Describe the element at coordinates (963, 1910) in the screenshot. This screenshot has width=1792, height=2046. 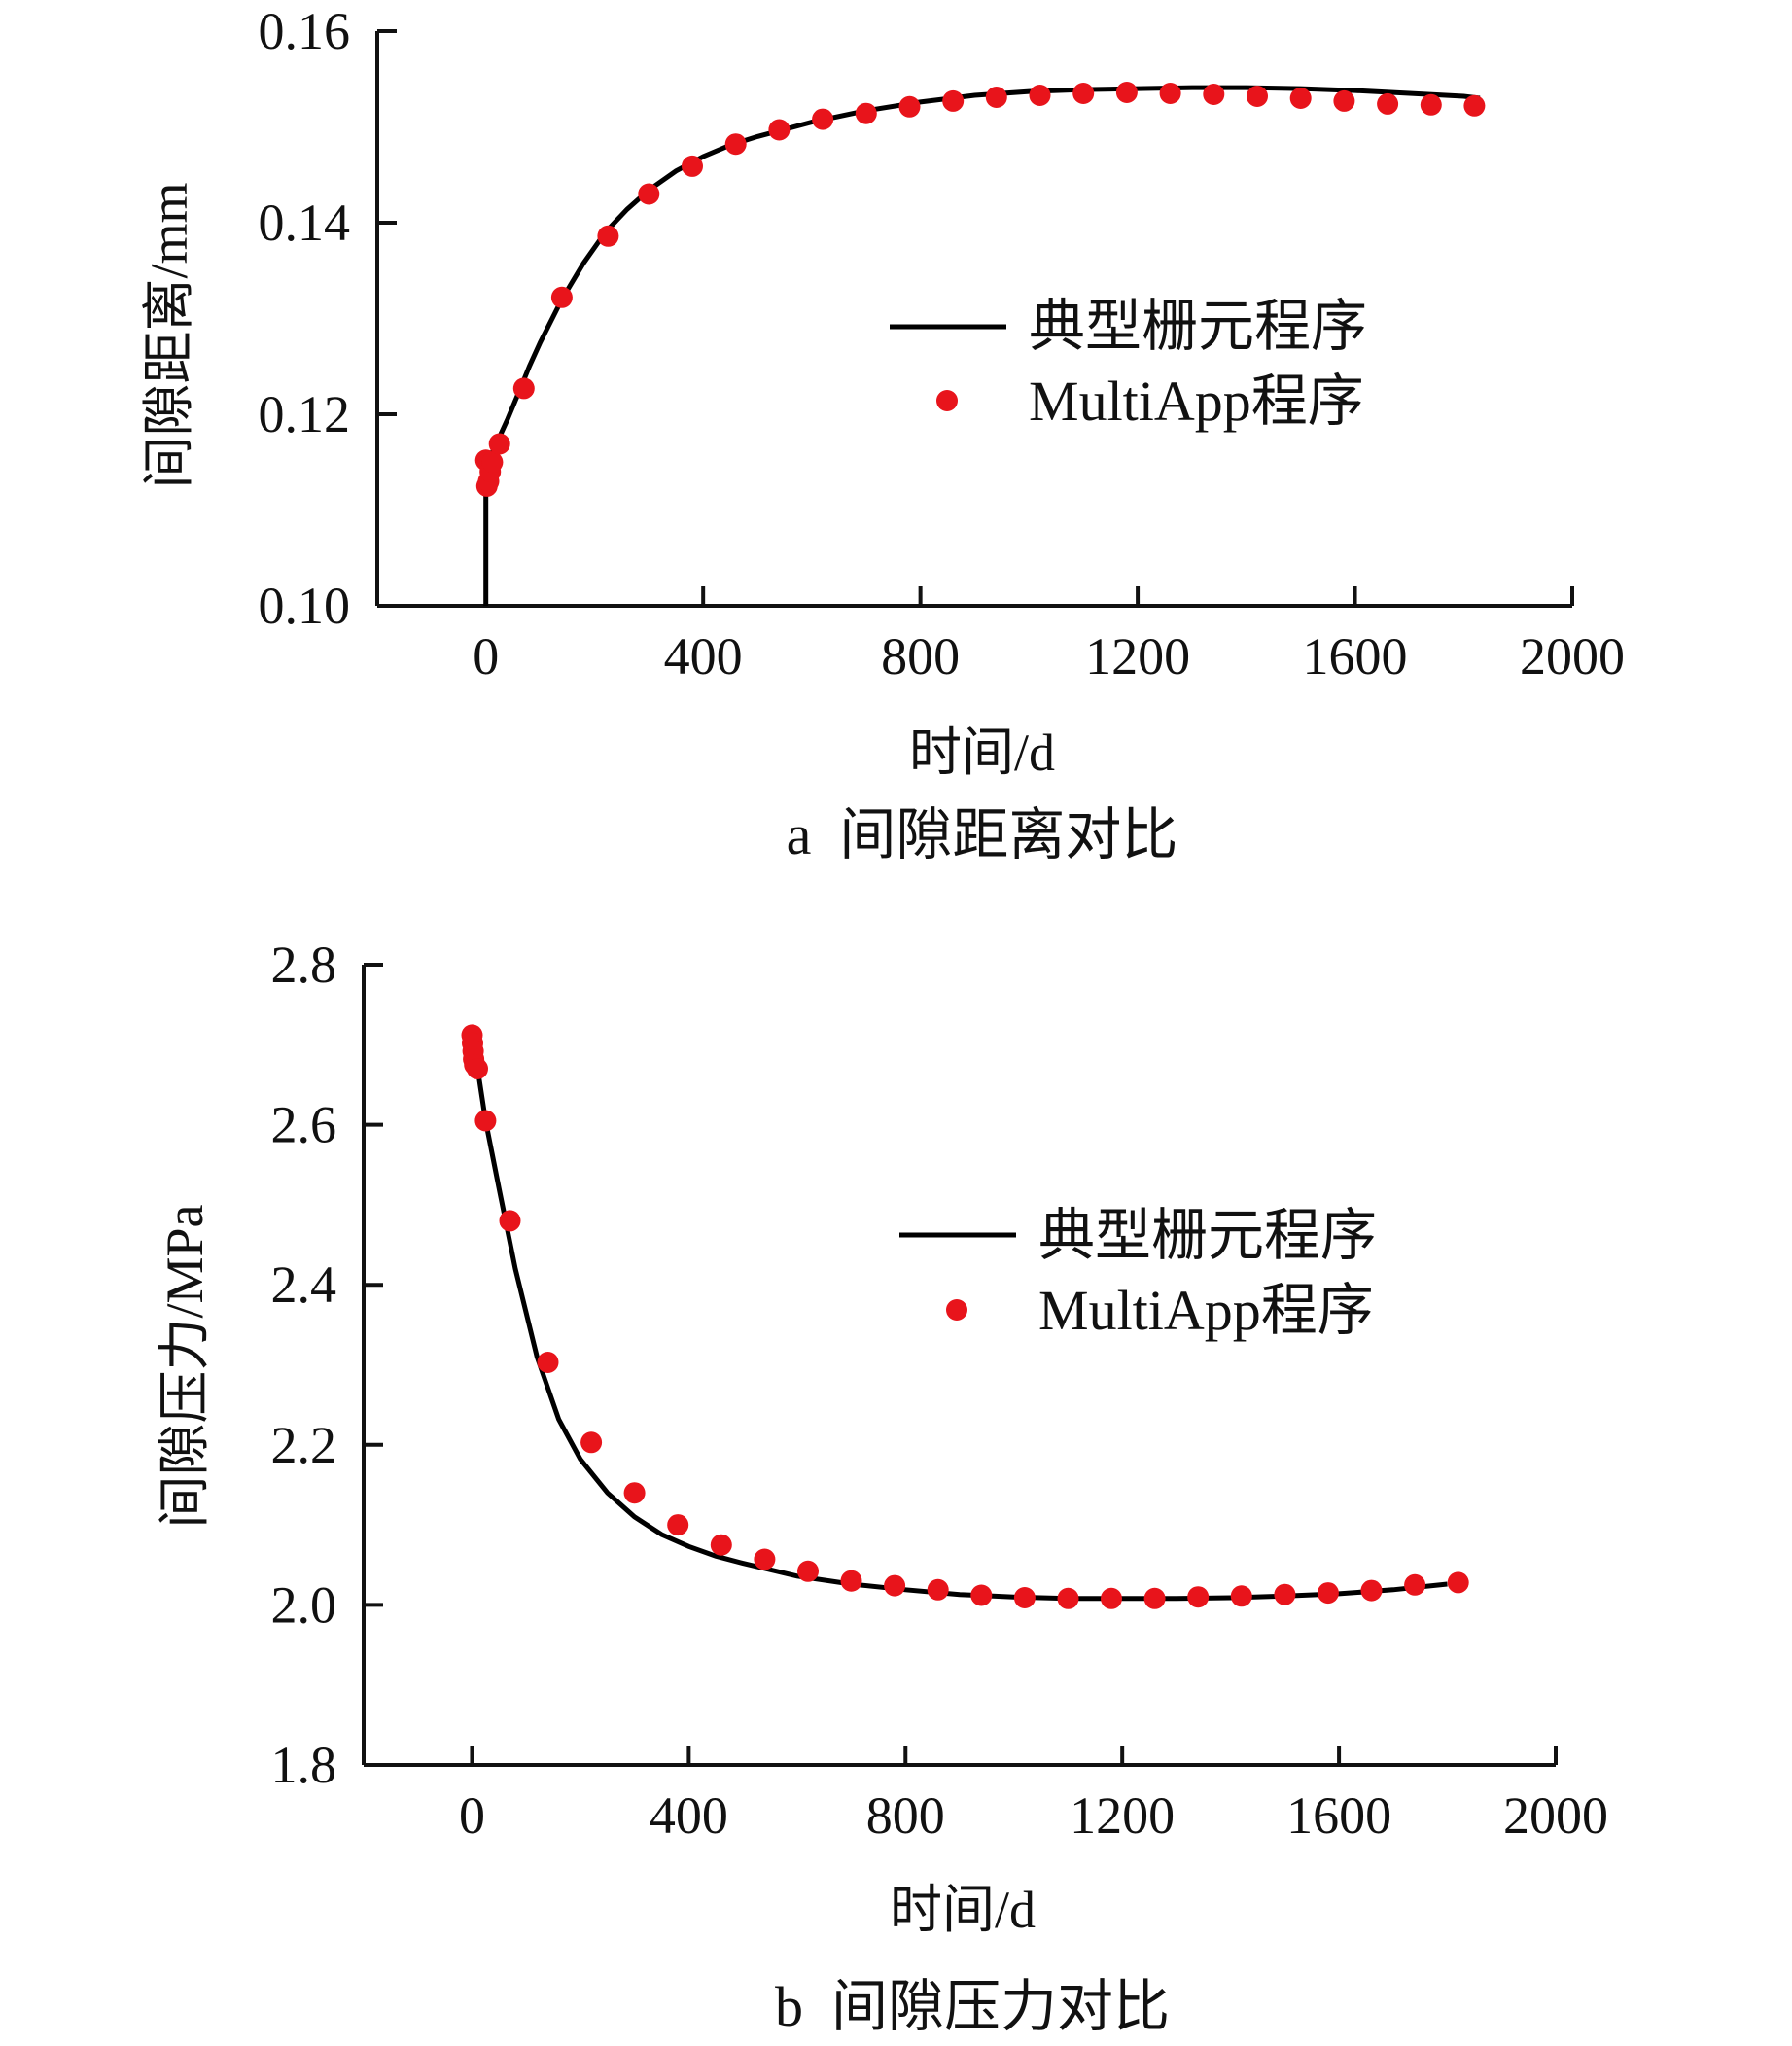
I see `chart-b-xlabel: 时间/d` at that location.